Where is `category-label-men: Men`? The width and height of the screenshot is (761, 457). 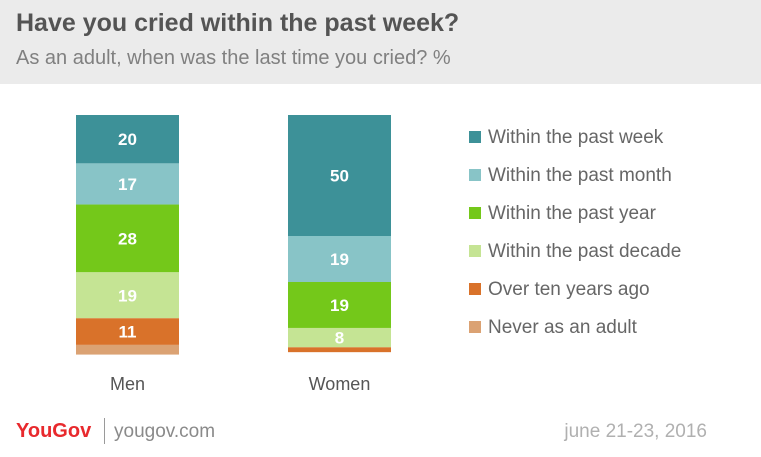
category-label-men: Men is located at coordinates (127, 384).